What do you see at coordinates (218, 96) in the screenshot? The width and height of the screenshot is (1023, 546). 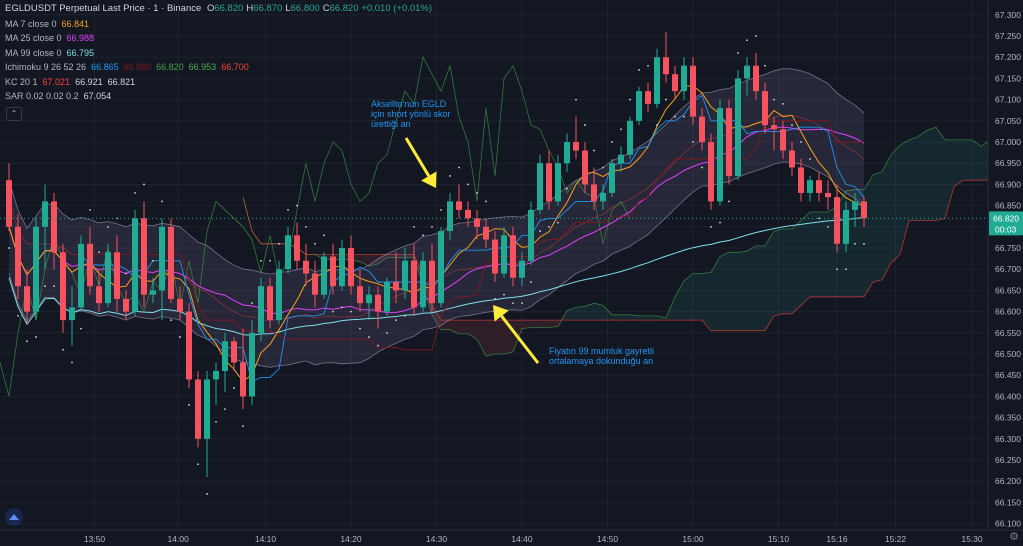 I see `indicator-row: SAR 0.02 0.02 0.2 67.054` at bounding box center [218, 96].